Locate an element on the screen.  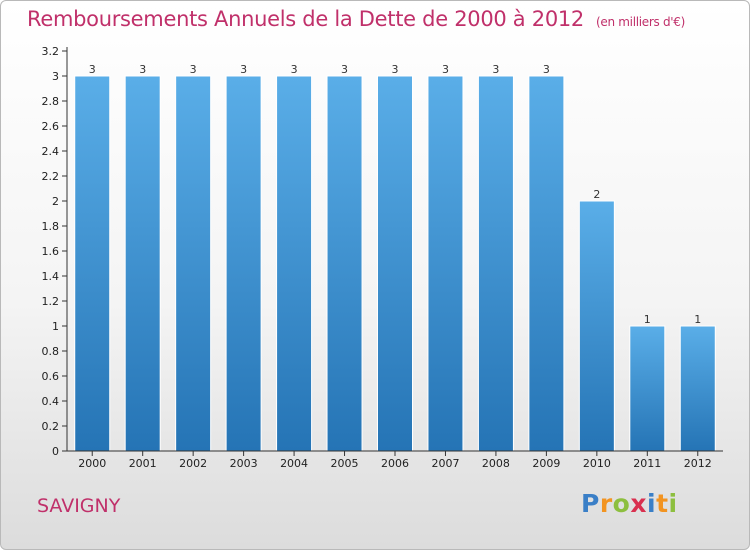
city-name: SAVIGNY is located at coordinates (79, 506).